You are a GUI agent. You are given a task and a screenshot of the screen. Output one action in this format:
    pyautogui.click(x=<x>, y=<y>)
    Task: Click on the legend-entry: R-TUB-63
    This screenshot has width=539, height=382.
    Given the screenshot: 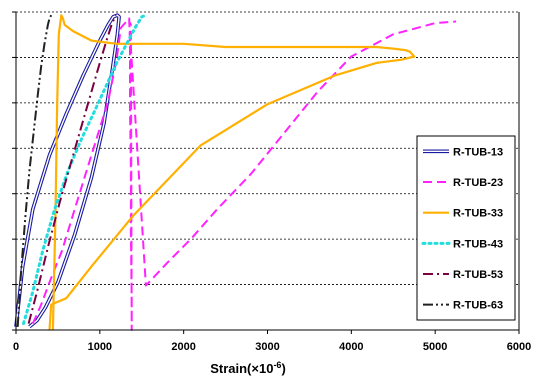 What is the action you would take?
    pyautogui.click(x=463, y=306)
    